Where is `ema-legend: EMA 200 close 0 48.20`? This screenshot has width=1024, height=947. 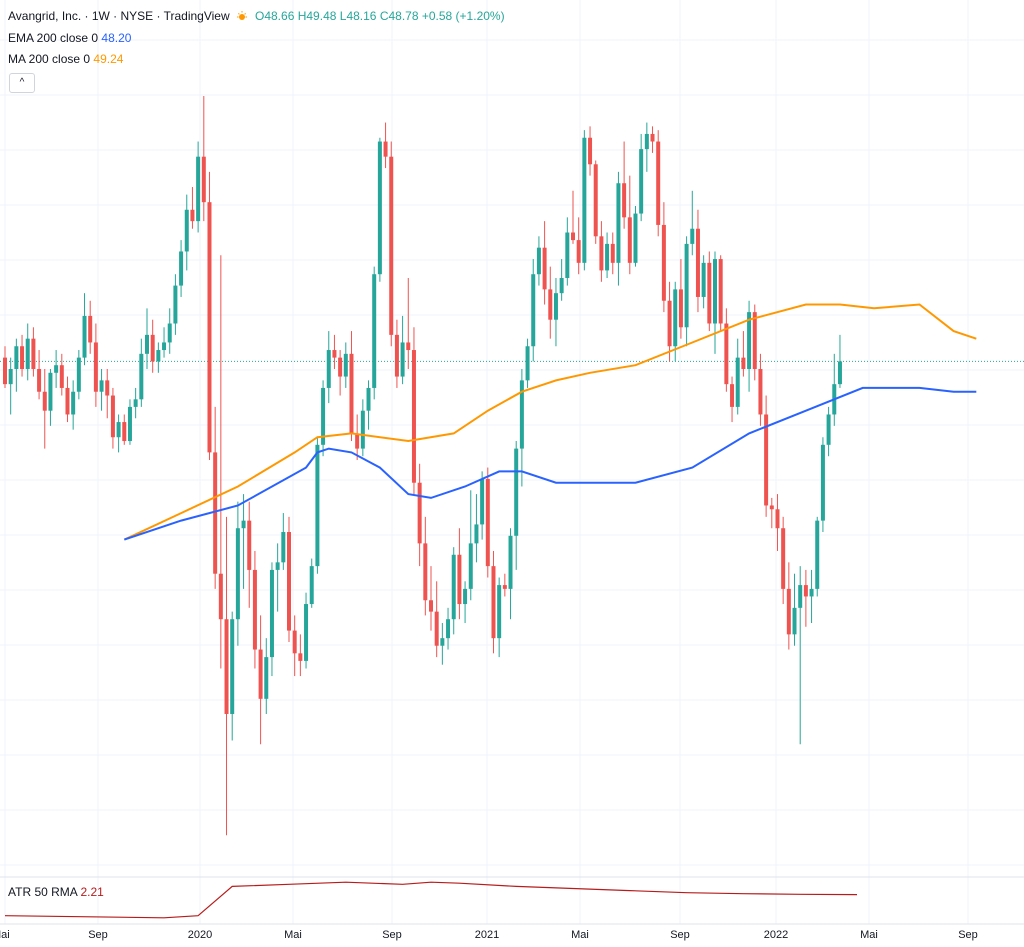 ema-legend: EMA 200 close 0 48.20 is located at coordinates (69, 38).